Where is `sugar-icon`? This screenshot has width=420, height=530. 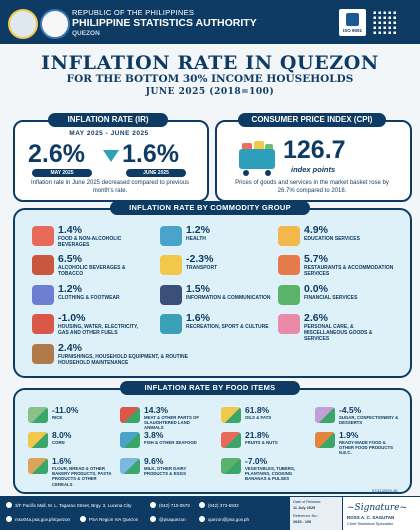 sugar-icon is located at coordinates (325, 415).